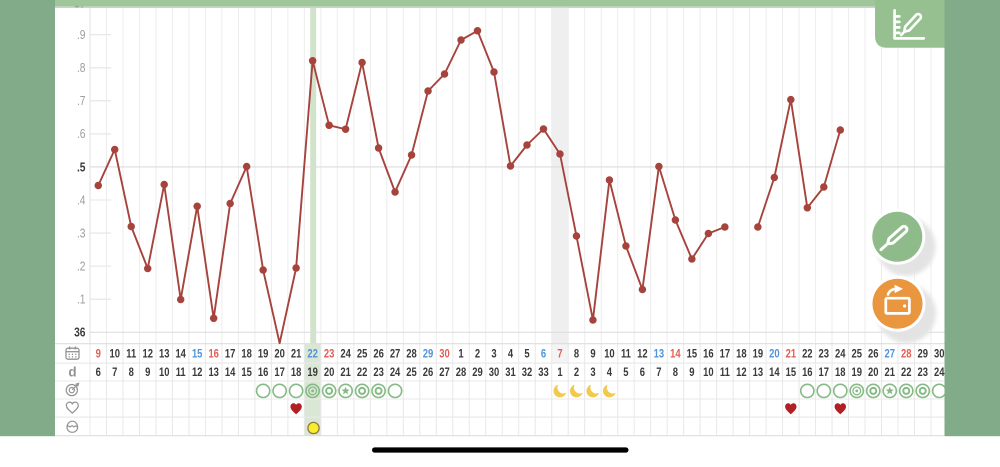 This screenshot has width=1000, height=467. Describe the element at coordinates (72, 372) in the screenshot. I see `svg-text: d` at that location.